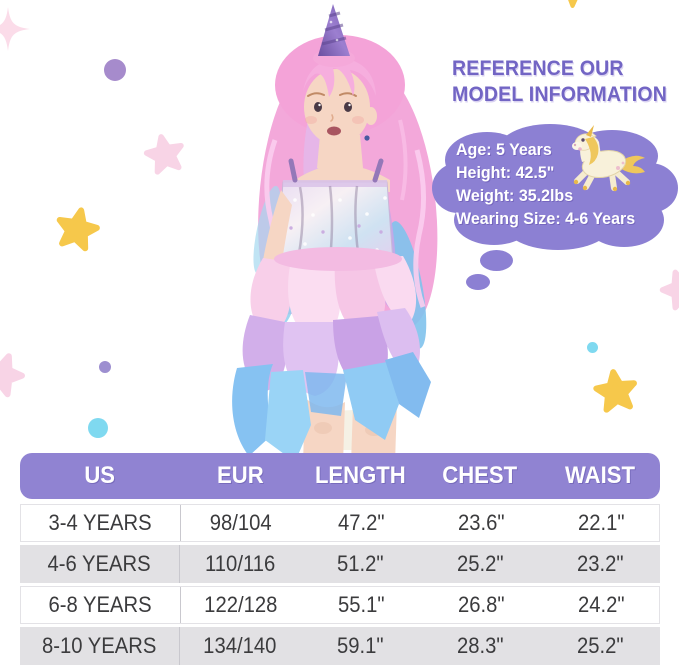 The height and width of the screenshot is (669, 679). Describe the element at coordinates (560, 94) in the screenshot. I see `section-title-line2: MODEL INFORMATION` at that location.